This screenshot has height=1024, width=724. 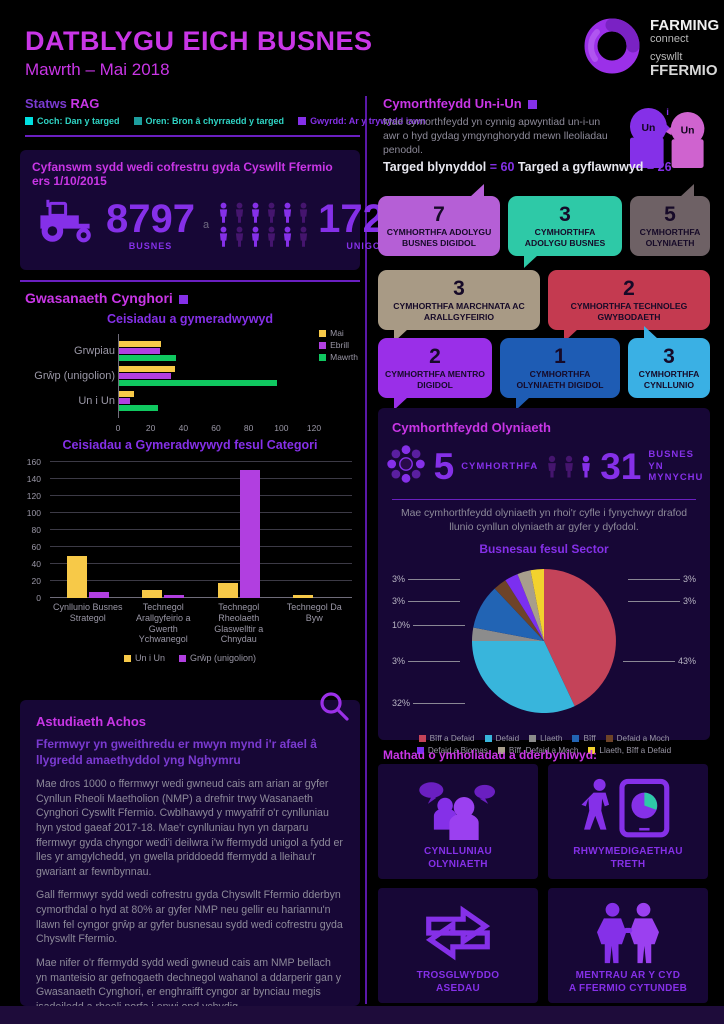 I want to click on legend-item: Grŵp (unigolion), so click(x=217, y=658).